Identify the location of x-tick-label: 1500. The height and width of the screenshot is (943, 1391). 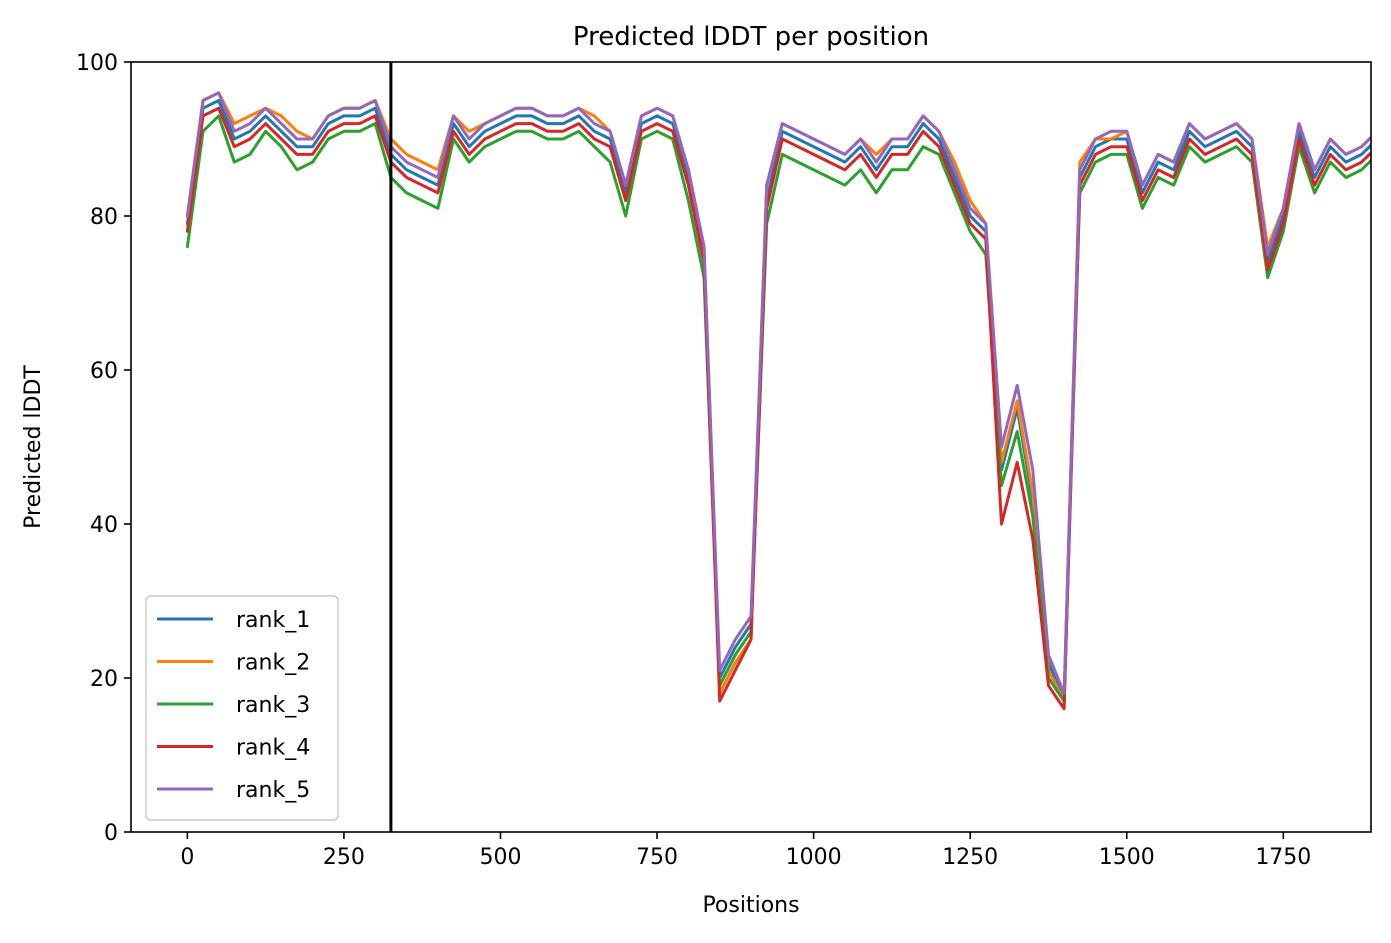
(1127, 857).